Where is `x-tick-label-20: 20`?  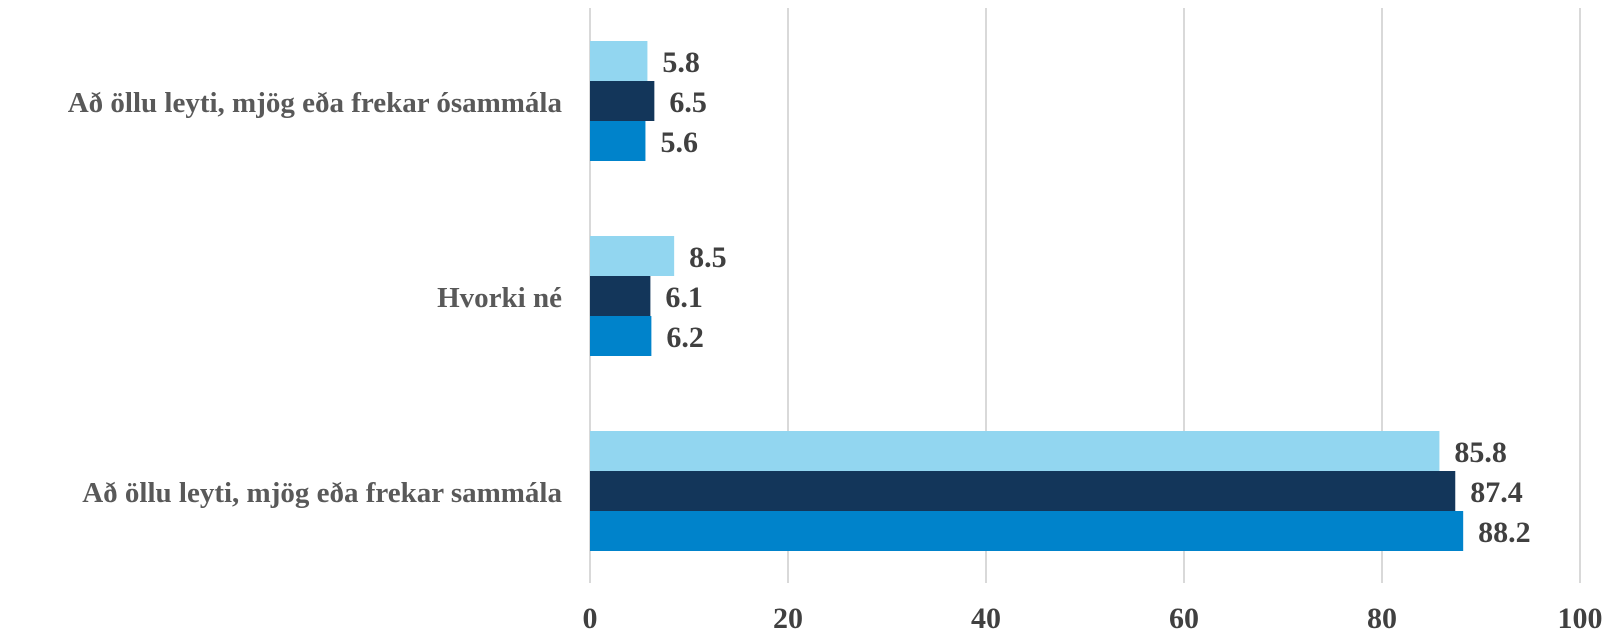 x-tick-label-20: 20 is located at coordinates (788, 618).